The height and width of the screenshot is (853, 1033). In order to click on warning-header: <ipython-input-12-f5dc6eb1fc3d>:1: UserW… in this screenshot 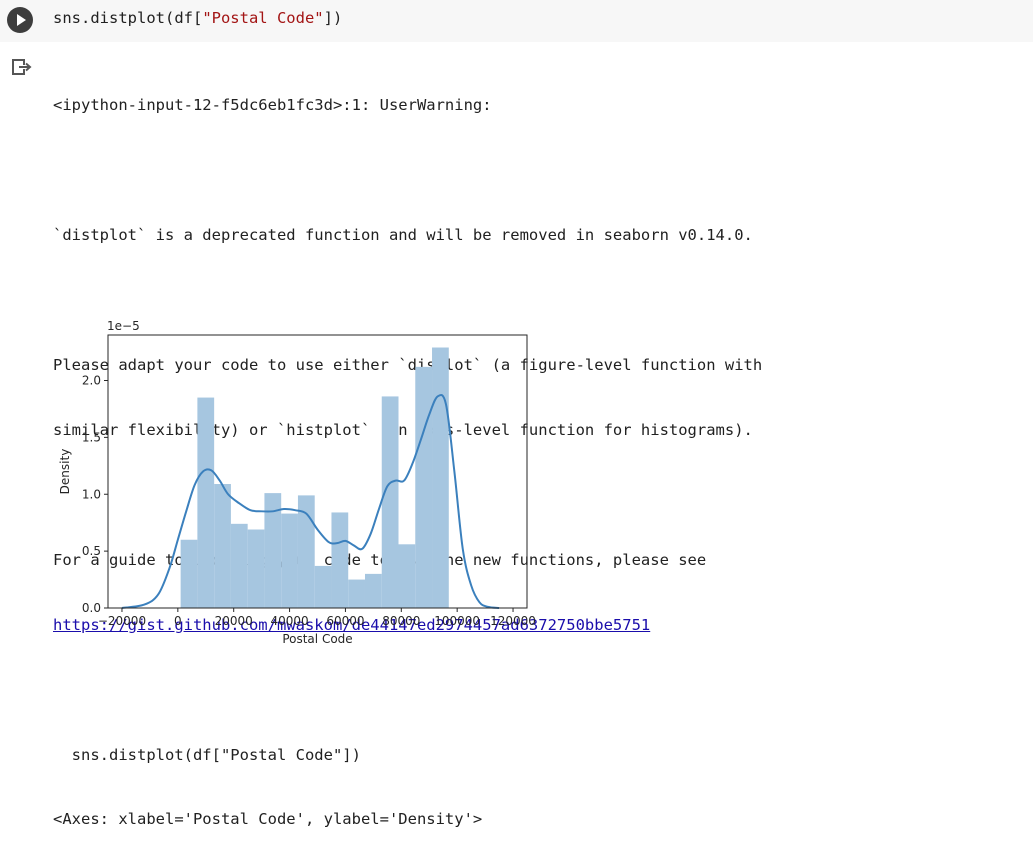, I will do `click(272, 105)`.